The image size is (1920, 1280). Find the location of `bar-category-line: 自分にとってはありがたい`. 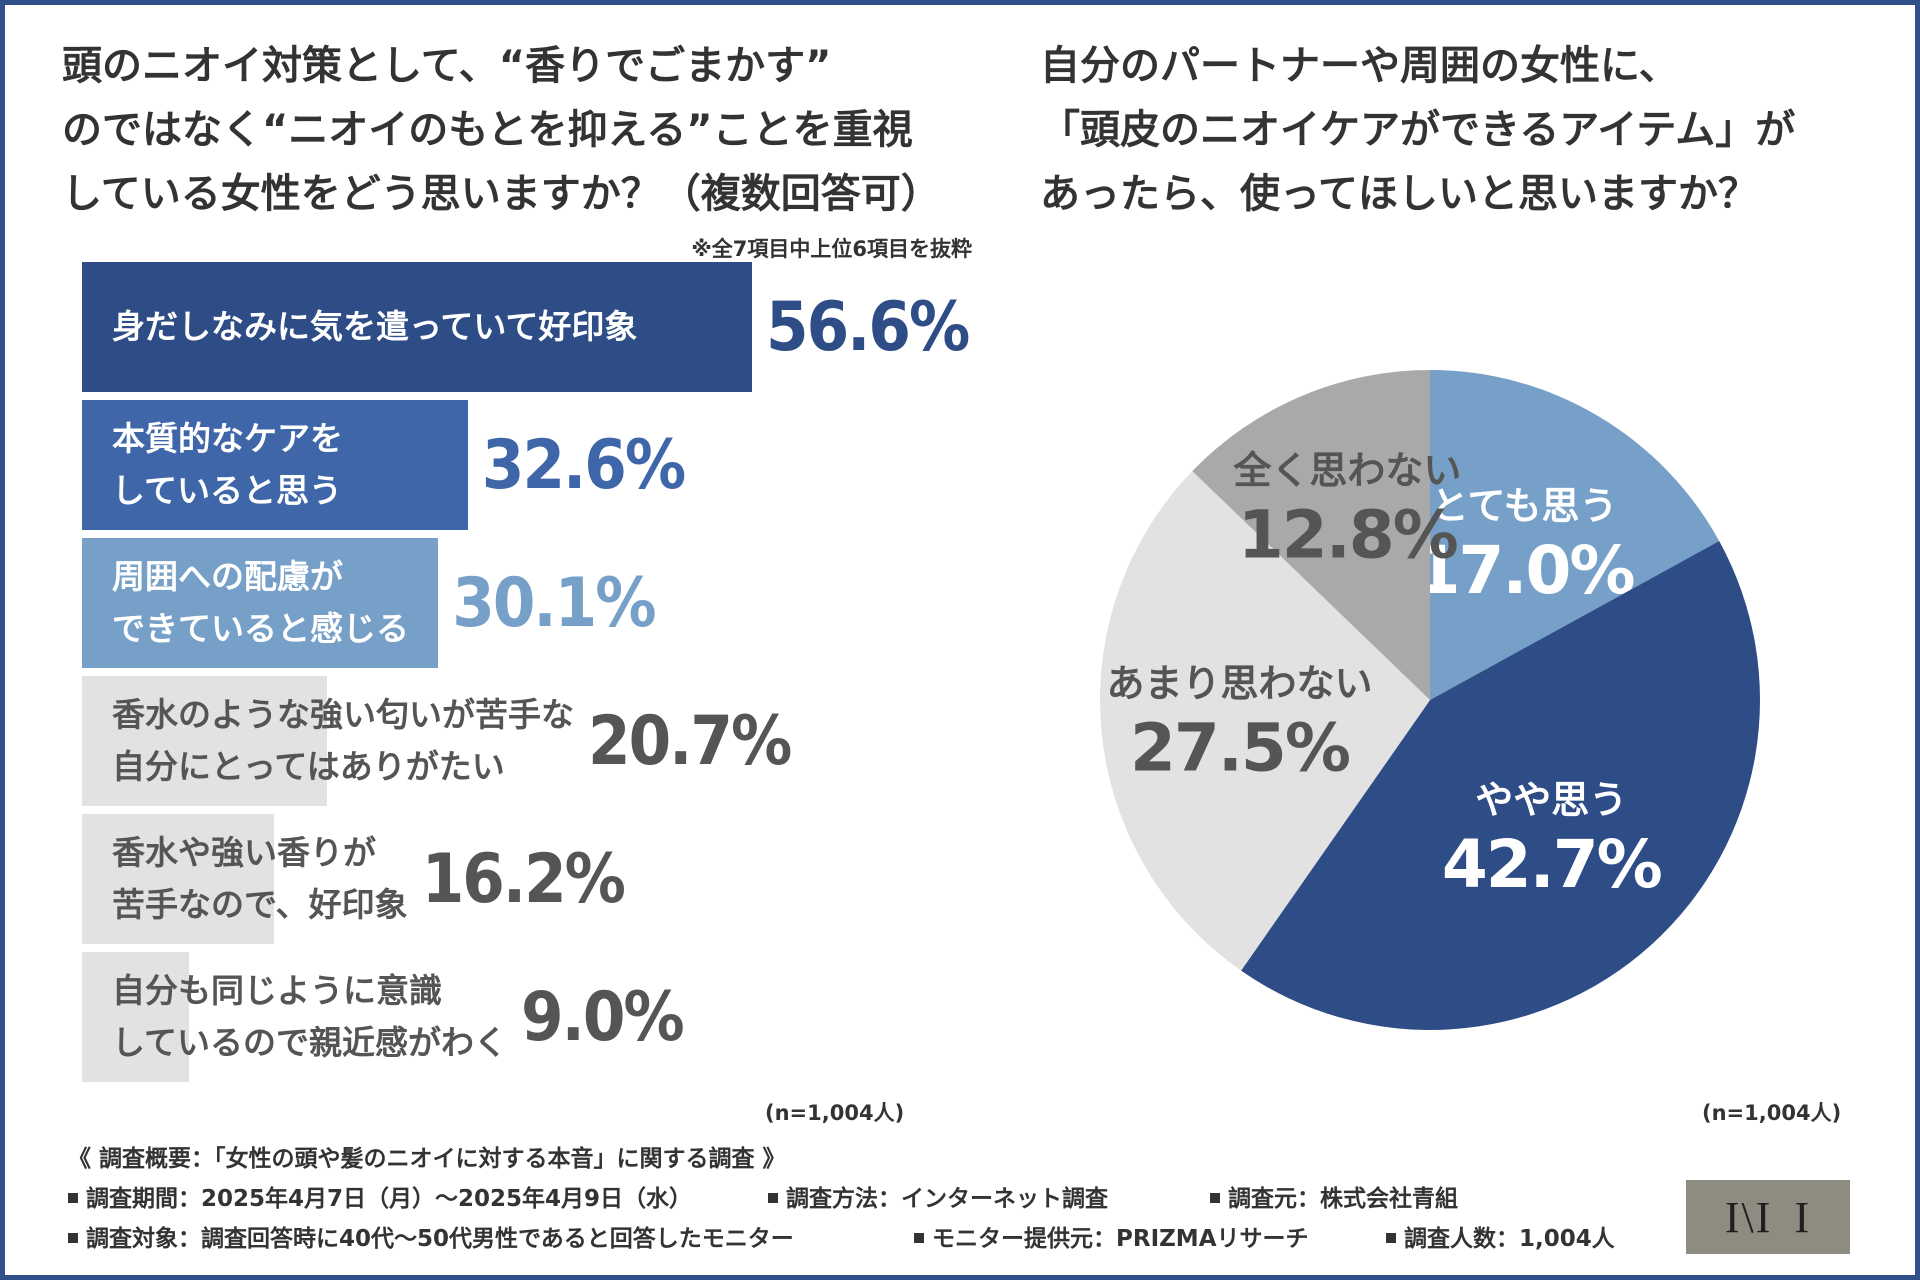

bar-category-line: 自分にとってはありがたい is located at coordinates (308, 766).